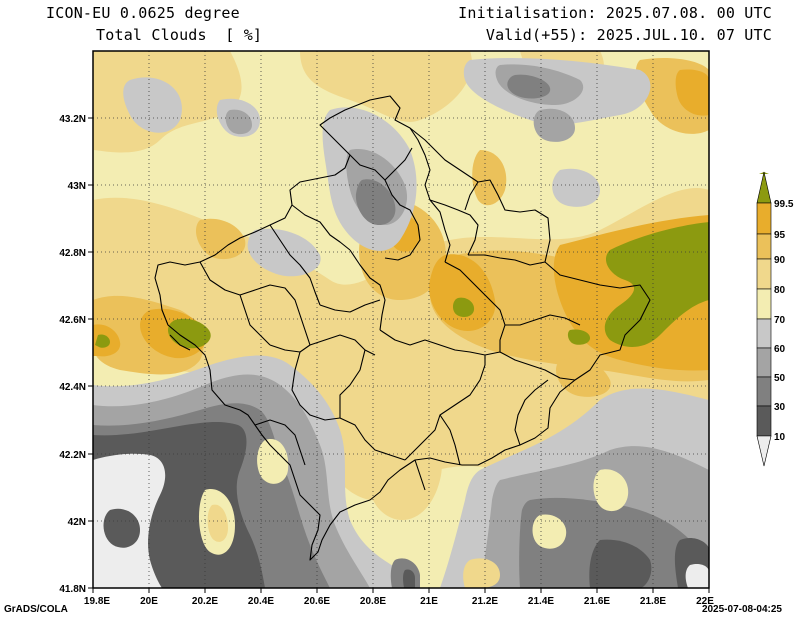 This screenshot has width=800, height=618. What do you see at coordinates (72, 253) in the screenshot?
I see `lat-label: 42.8N` at bounding box center [72, 253].